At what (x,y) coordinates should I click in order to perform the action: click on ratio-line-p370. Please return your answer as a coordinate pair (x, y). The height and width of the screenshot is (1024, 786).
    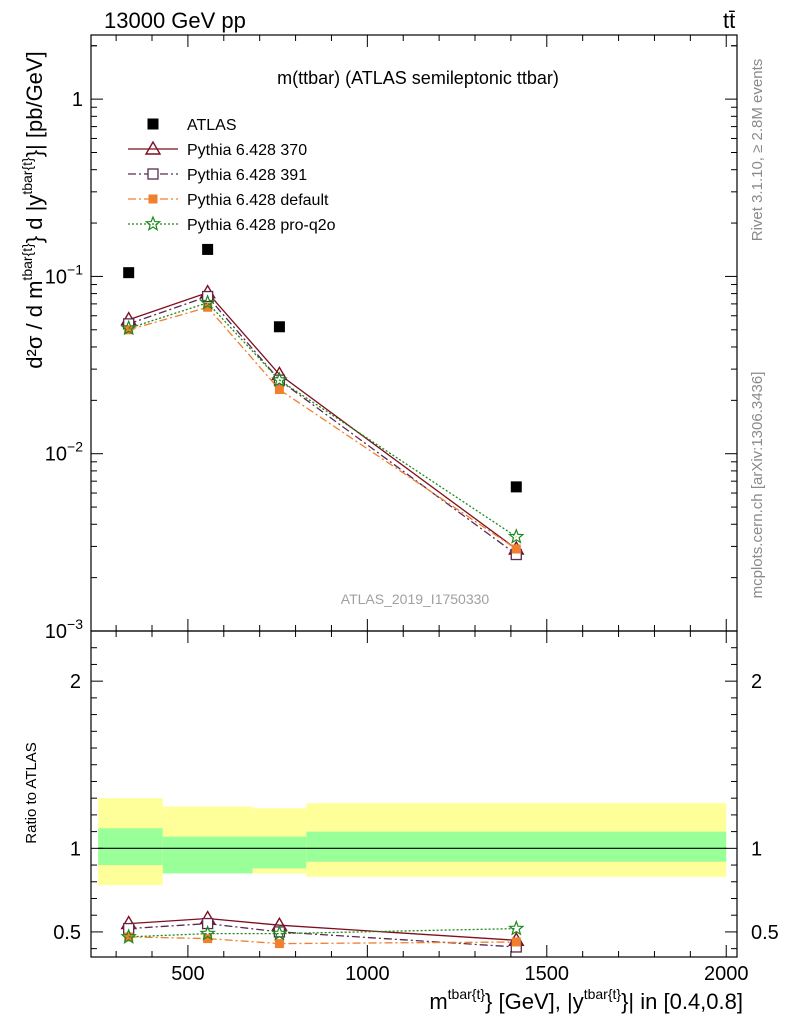
    Looking at the image, I should click on (322, 929).